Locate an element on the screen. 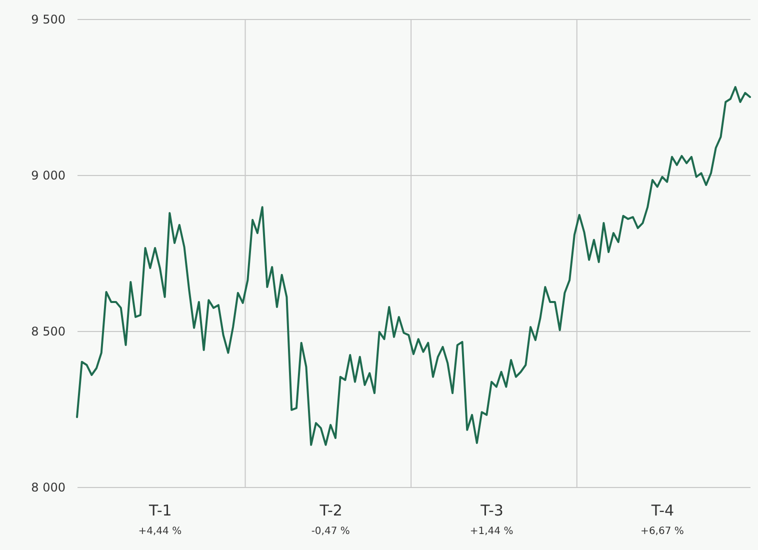 The height and width of the screenshot is (550, 758). x-tick-label: T-2 is located at coordinates (330, 511).